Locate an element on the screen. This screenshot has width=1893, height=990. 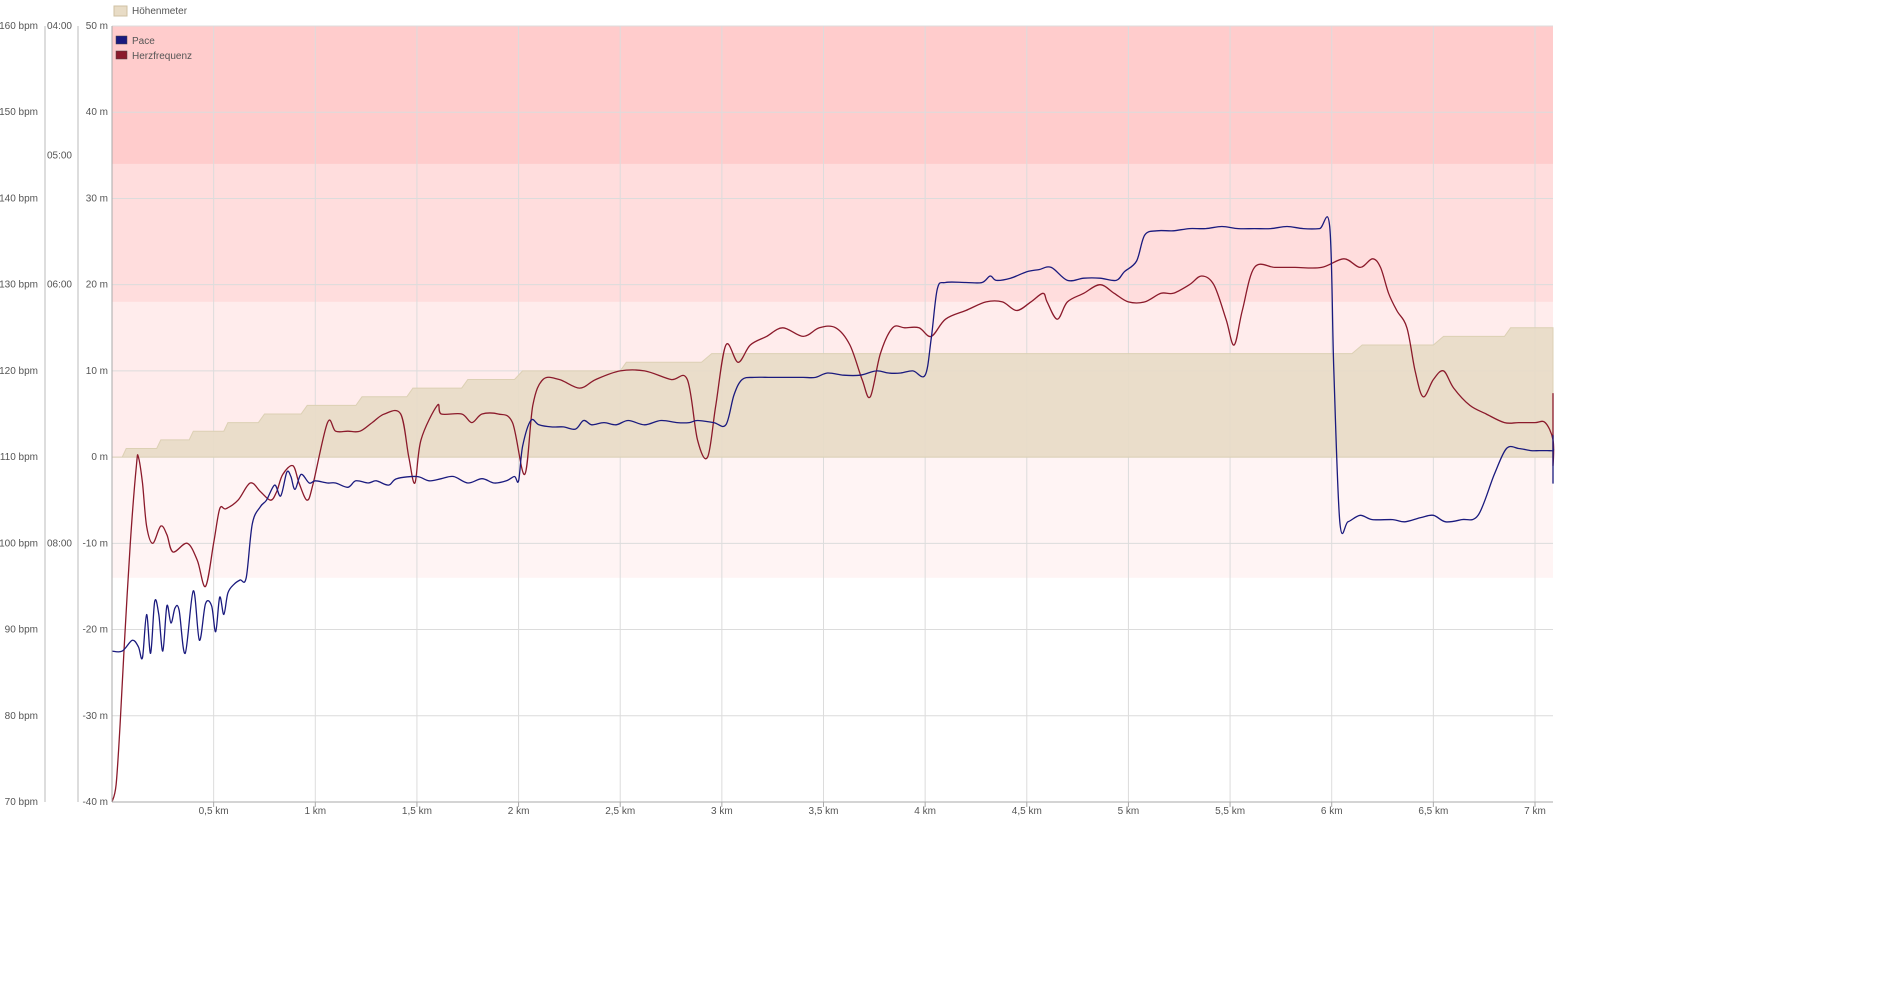
pace-tick-label: 06:00 is located at coordinates (59, 285).